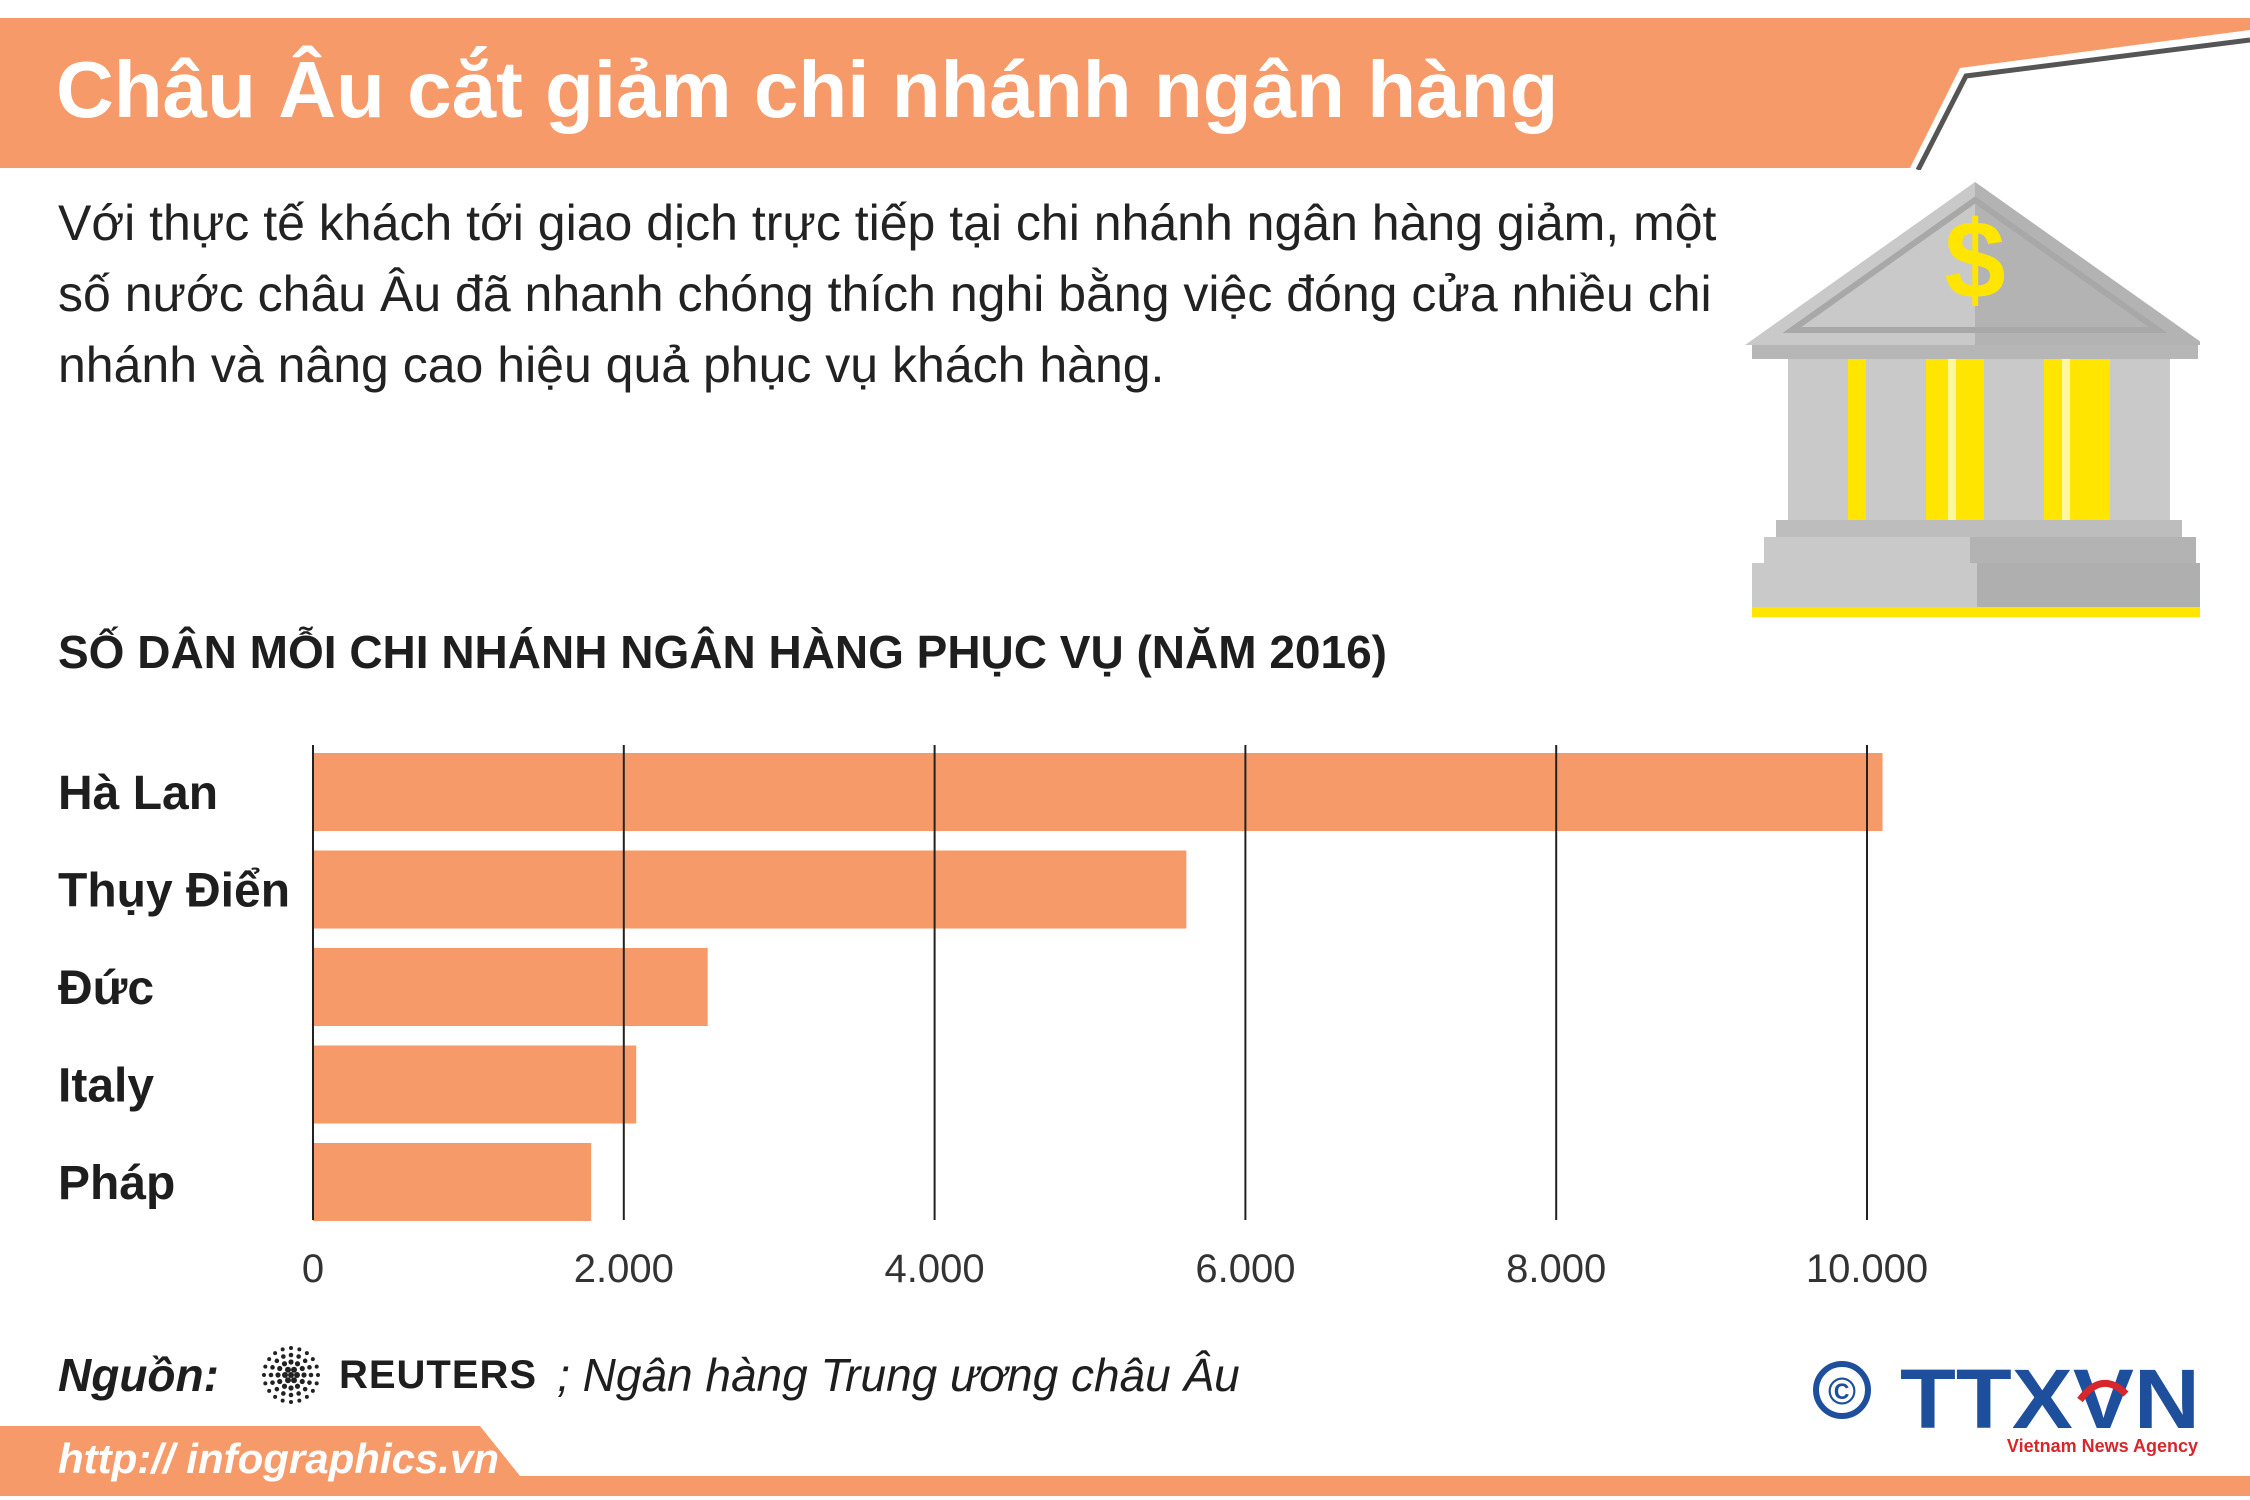 The height and width of the screenshot is (1500, 2250). What do you see at coordinates (1974, 260) in the screenshot?
I see `dollar-icon: $` at bounding box center [1974, 260].